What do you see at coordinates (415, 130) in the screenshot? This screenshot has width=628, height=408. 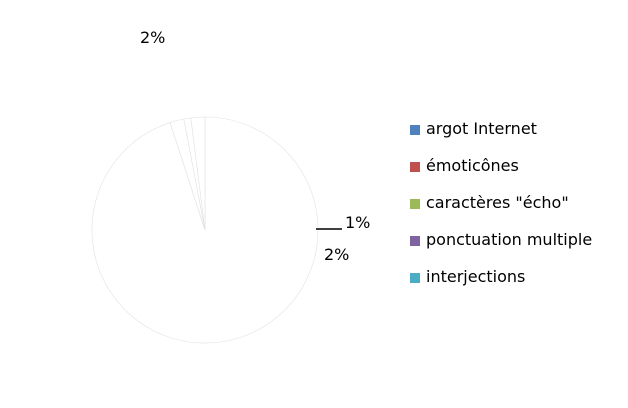 I see `legend-swatch-argot-internet` at bounding box center [415, 130].